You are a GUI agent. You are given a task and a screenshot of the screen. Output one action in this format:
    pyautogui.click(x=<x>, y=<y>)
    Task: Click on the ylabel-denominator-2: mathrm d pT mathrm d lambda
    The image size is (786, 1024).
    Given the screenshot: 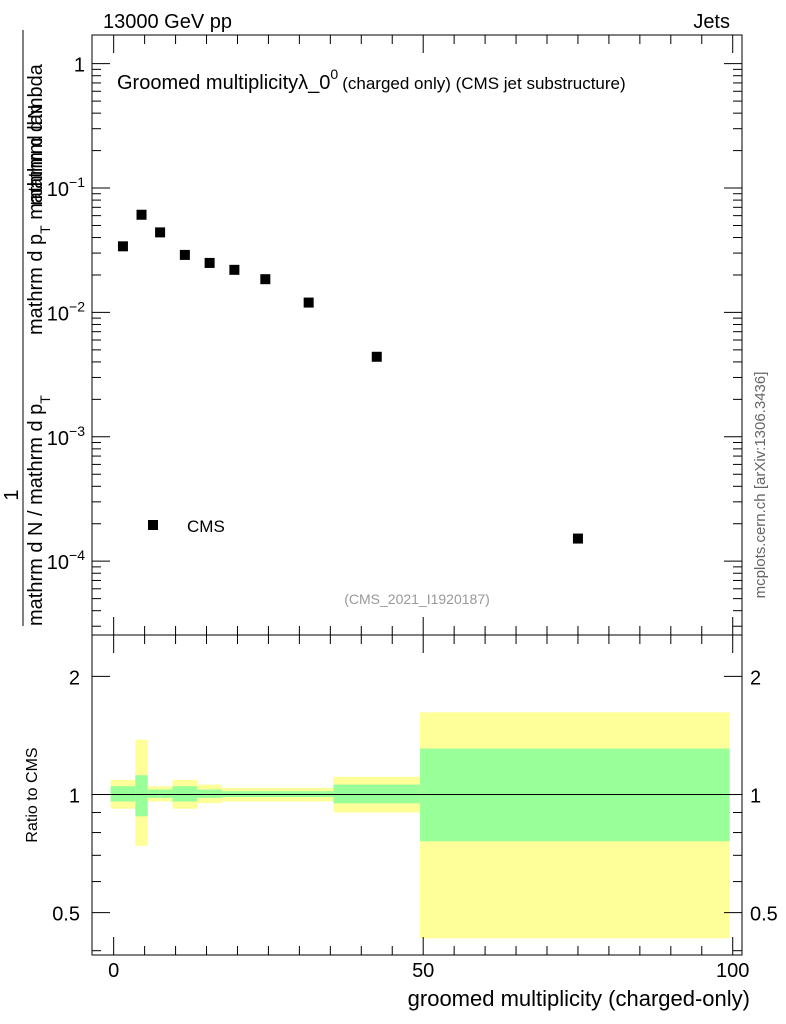 What is the action you would take?
    pyautogui.click(x=39, y=199)
    